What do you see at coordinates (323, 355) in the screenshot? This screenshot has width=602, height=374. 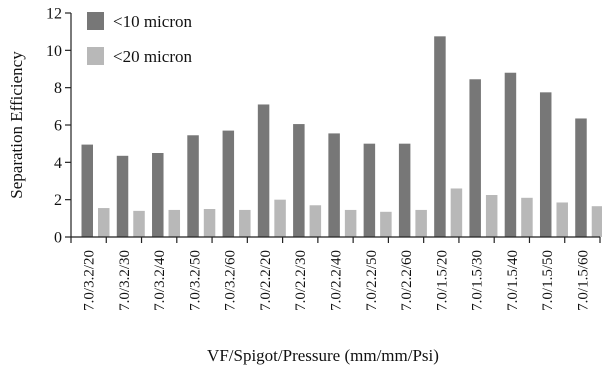 I see `x-axis-title: VF/Spigot/Pressure (mm/mm/Psi)` at bounding box center [323, 355].